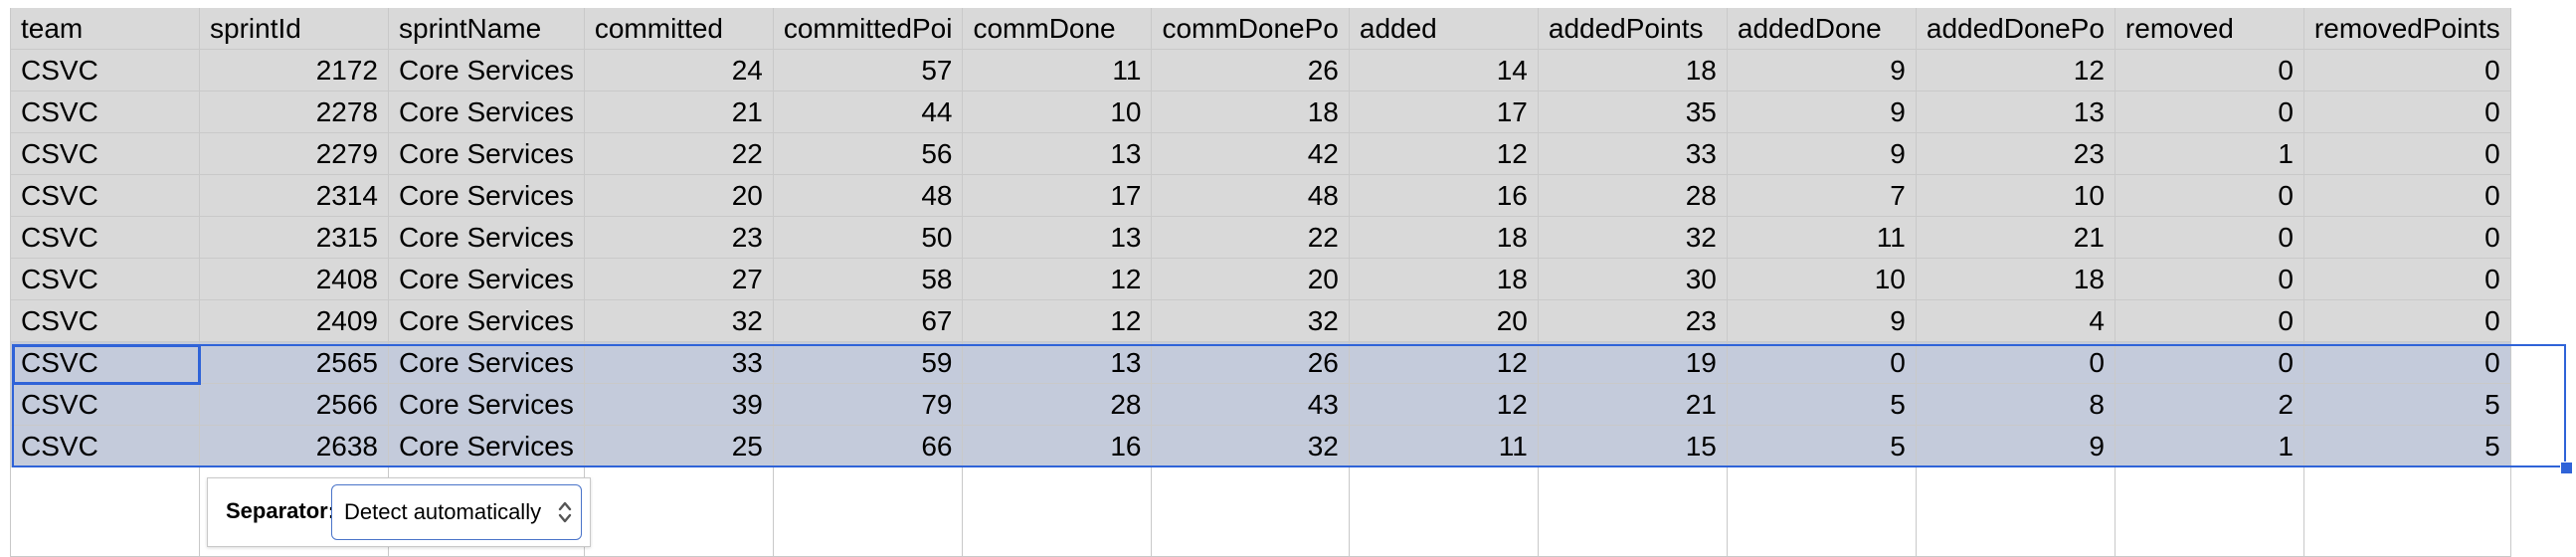  What do you see at coordinates (294, 29) in the screenshot?
I see `column-header-cell: sprintId` at bounding box center [294, 29].